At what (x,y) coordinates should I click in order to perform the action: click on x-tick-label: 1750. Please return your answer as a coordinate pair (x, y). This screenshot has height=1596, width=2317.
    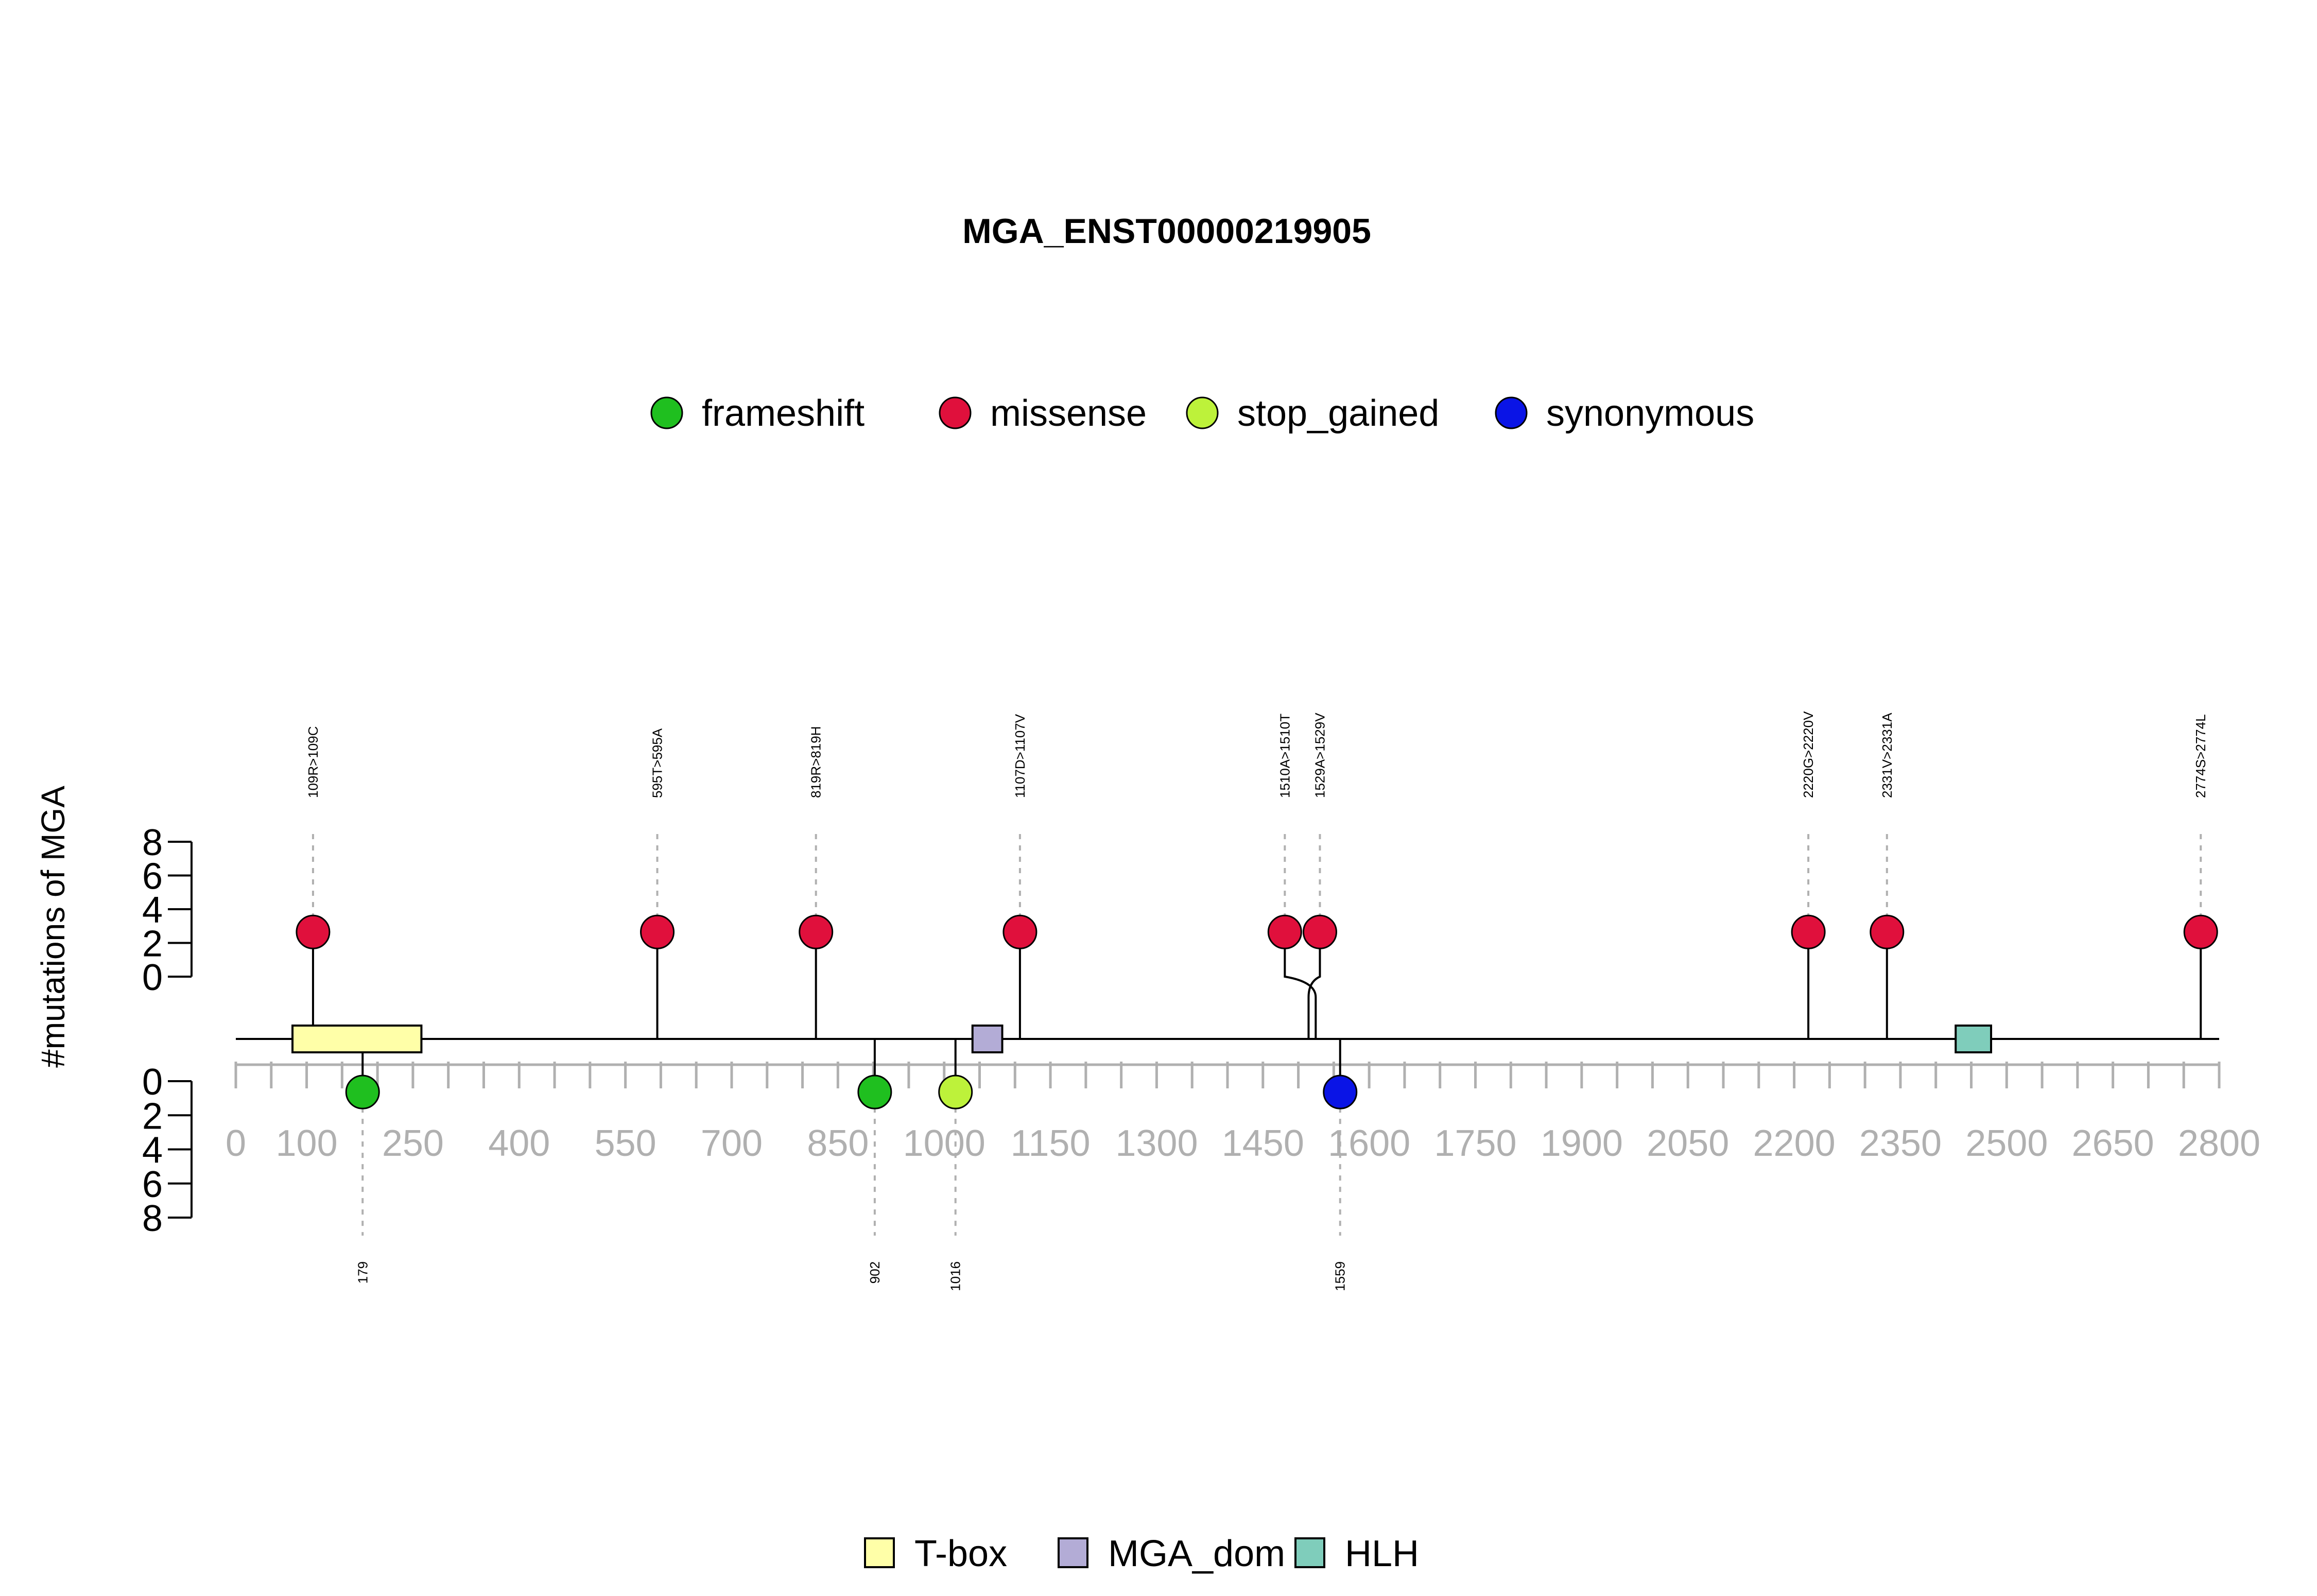
    Looking at the image, I should click on (1475, 1144).